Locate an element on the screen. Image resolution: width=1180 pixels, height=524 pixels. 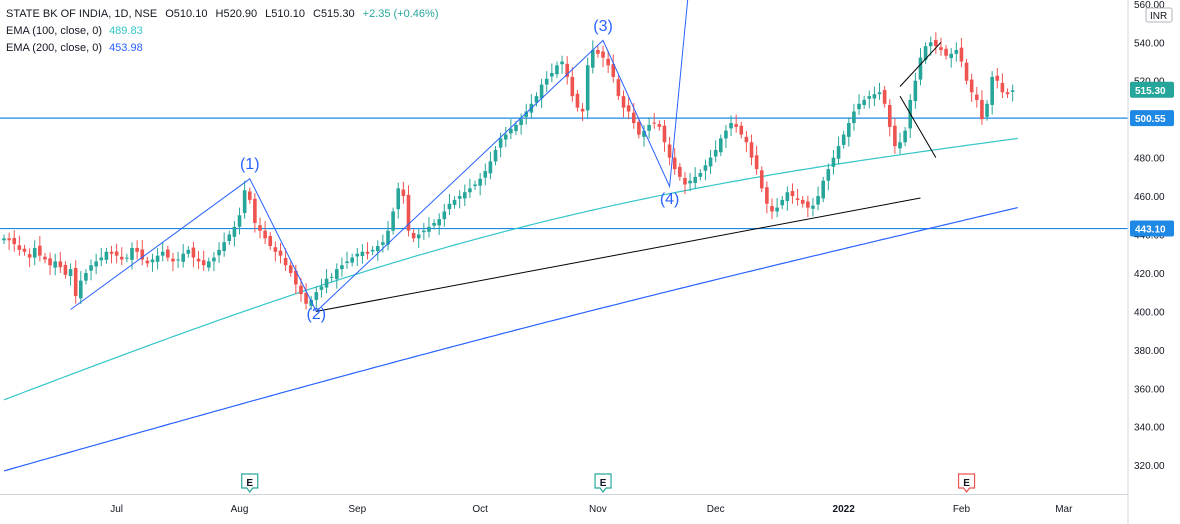
legend-change: +2.35 (+0.46%) is located at coordinates (400, 14).